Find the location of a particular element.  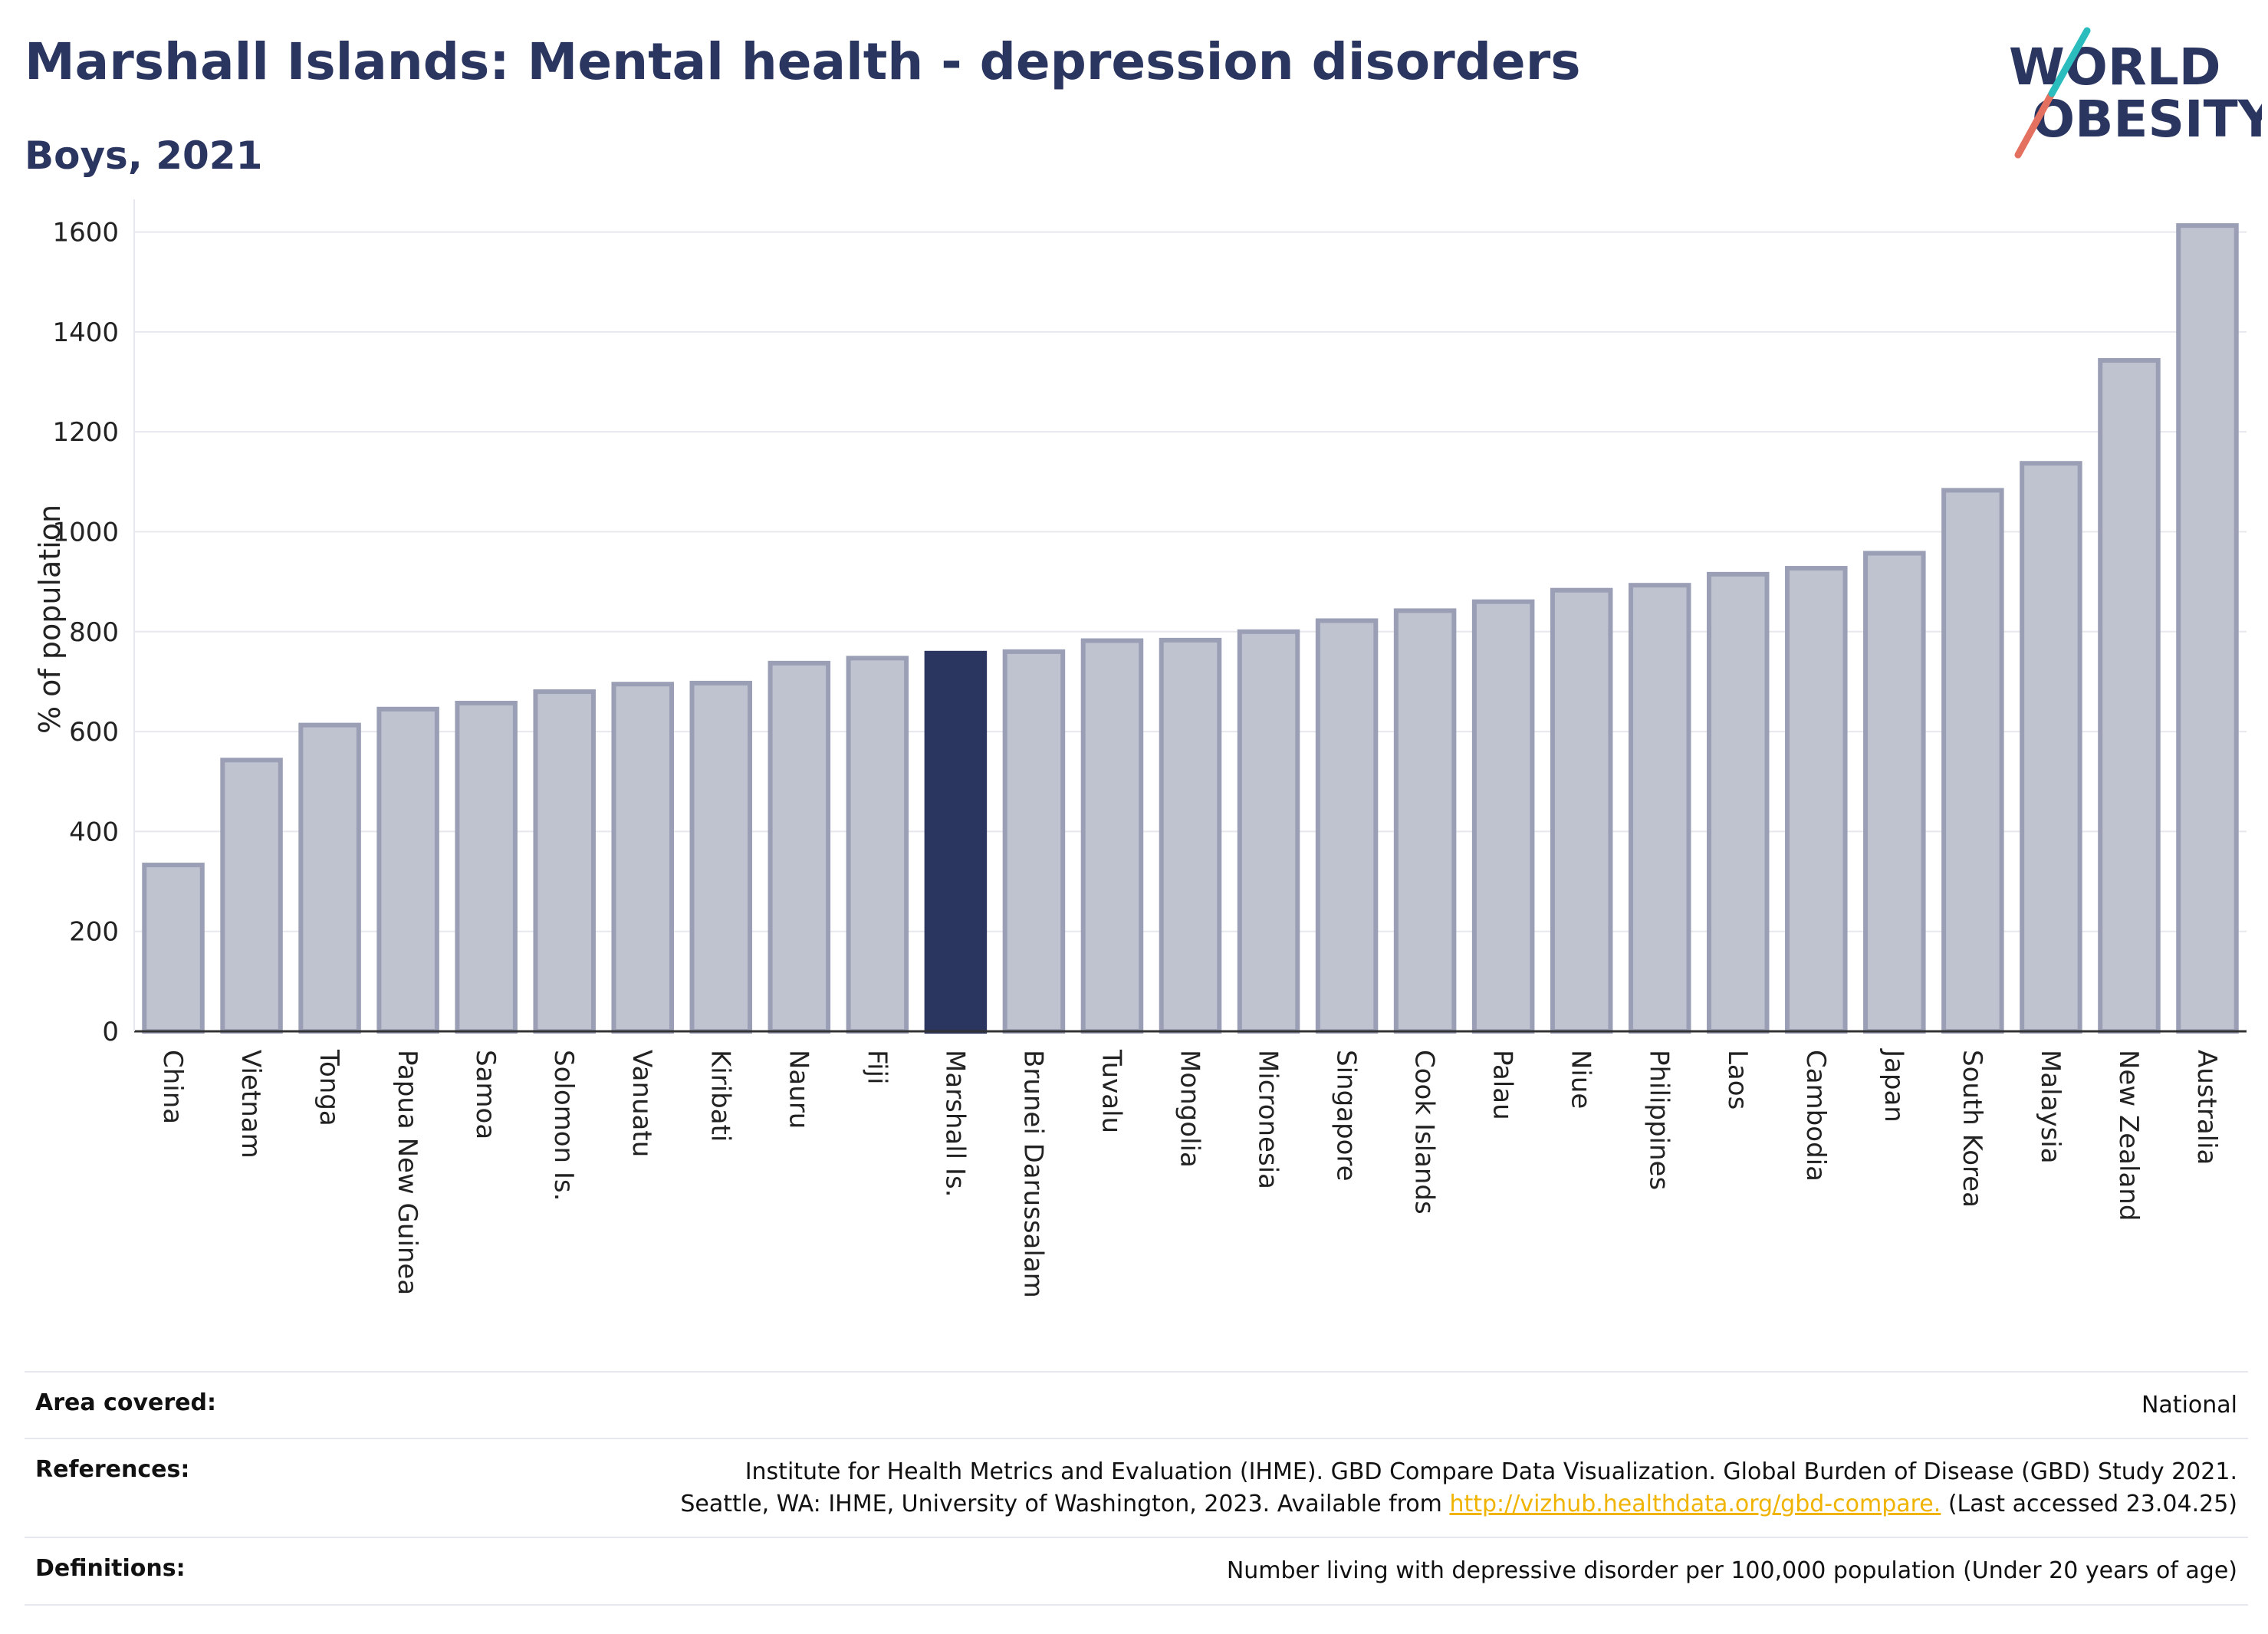

bar-kiribati is located at coordinates (721, 857).